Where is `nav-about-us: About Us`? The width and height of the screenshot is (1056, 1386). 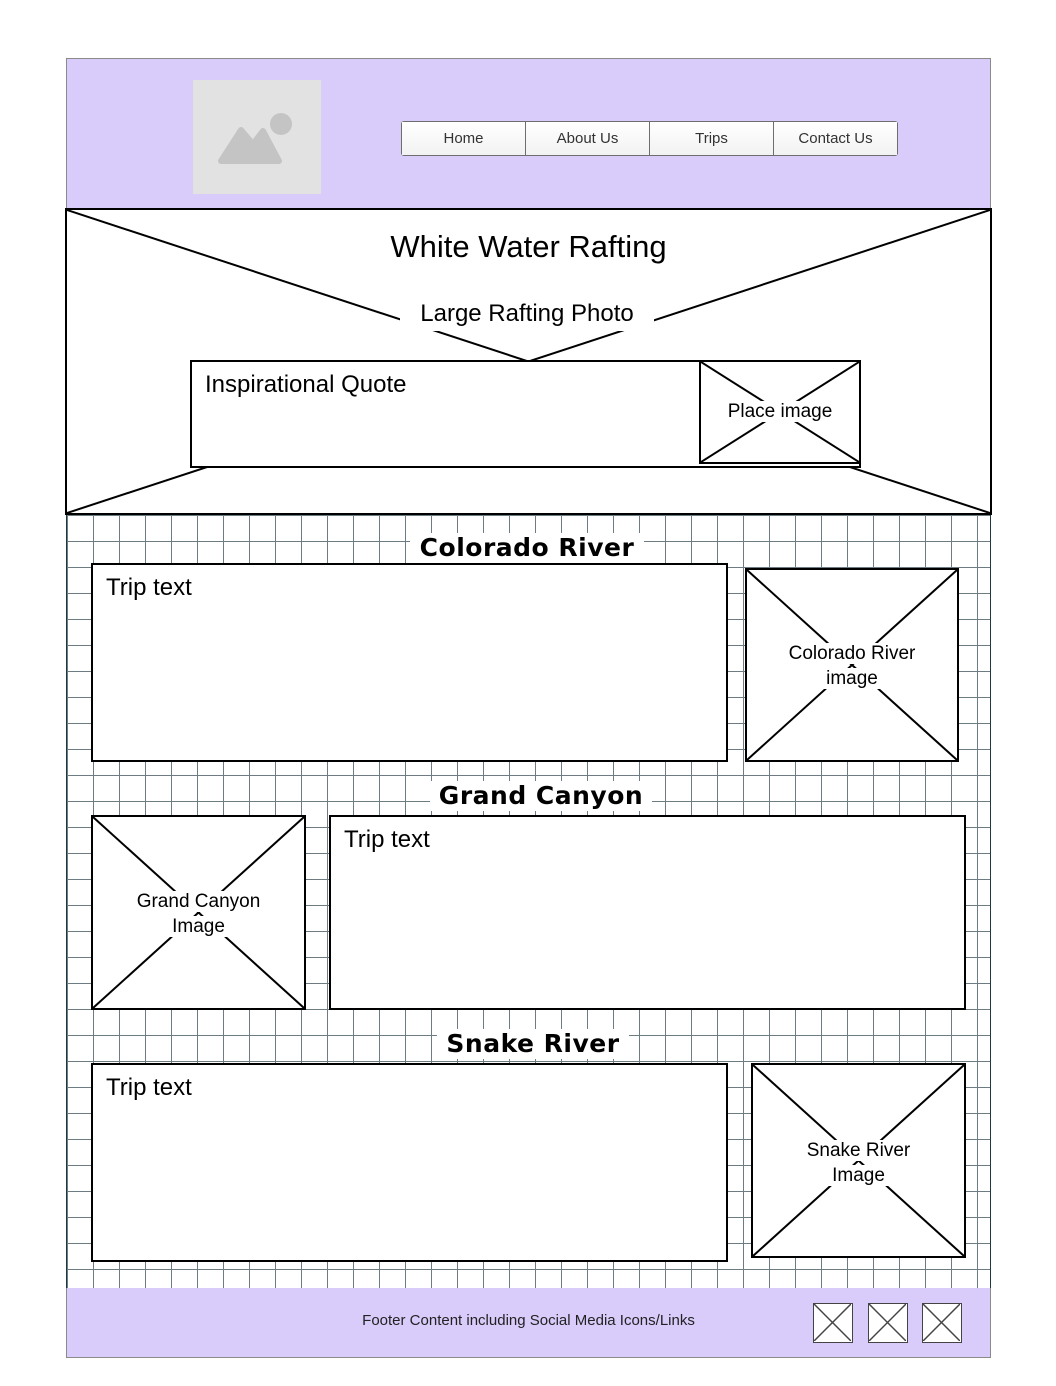 nav-about-us: About Us is located at coordinates (588, 138).